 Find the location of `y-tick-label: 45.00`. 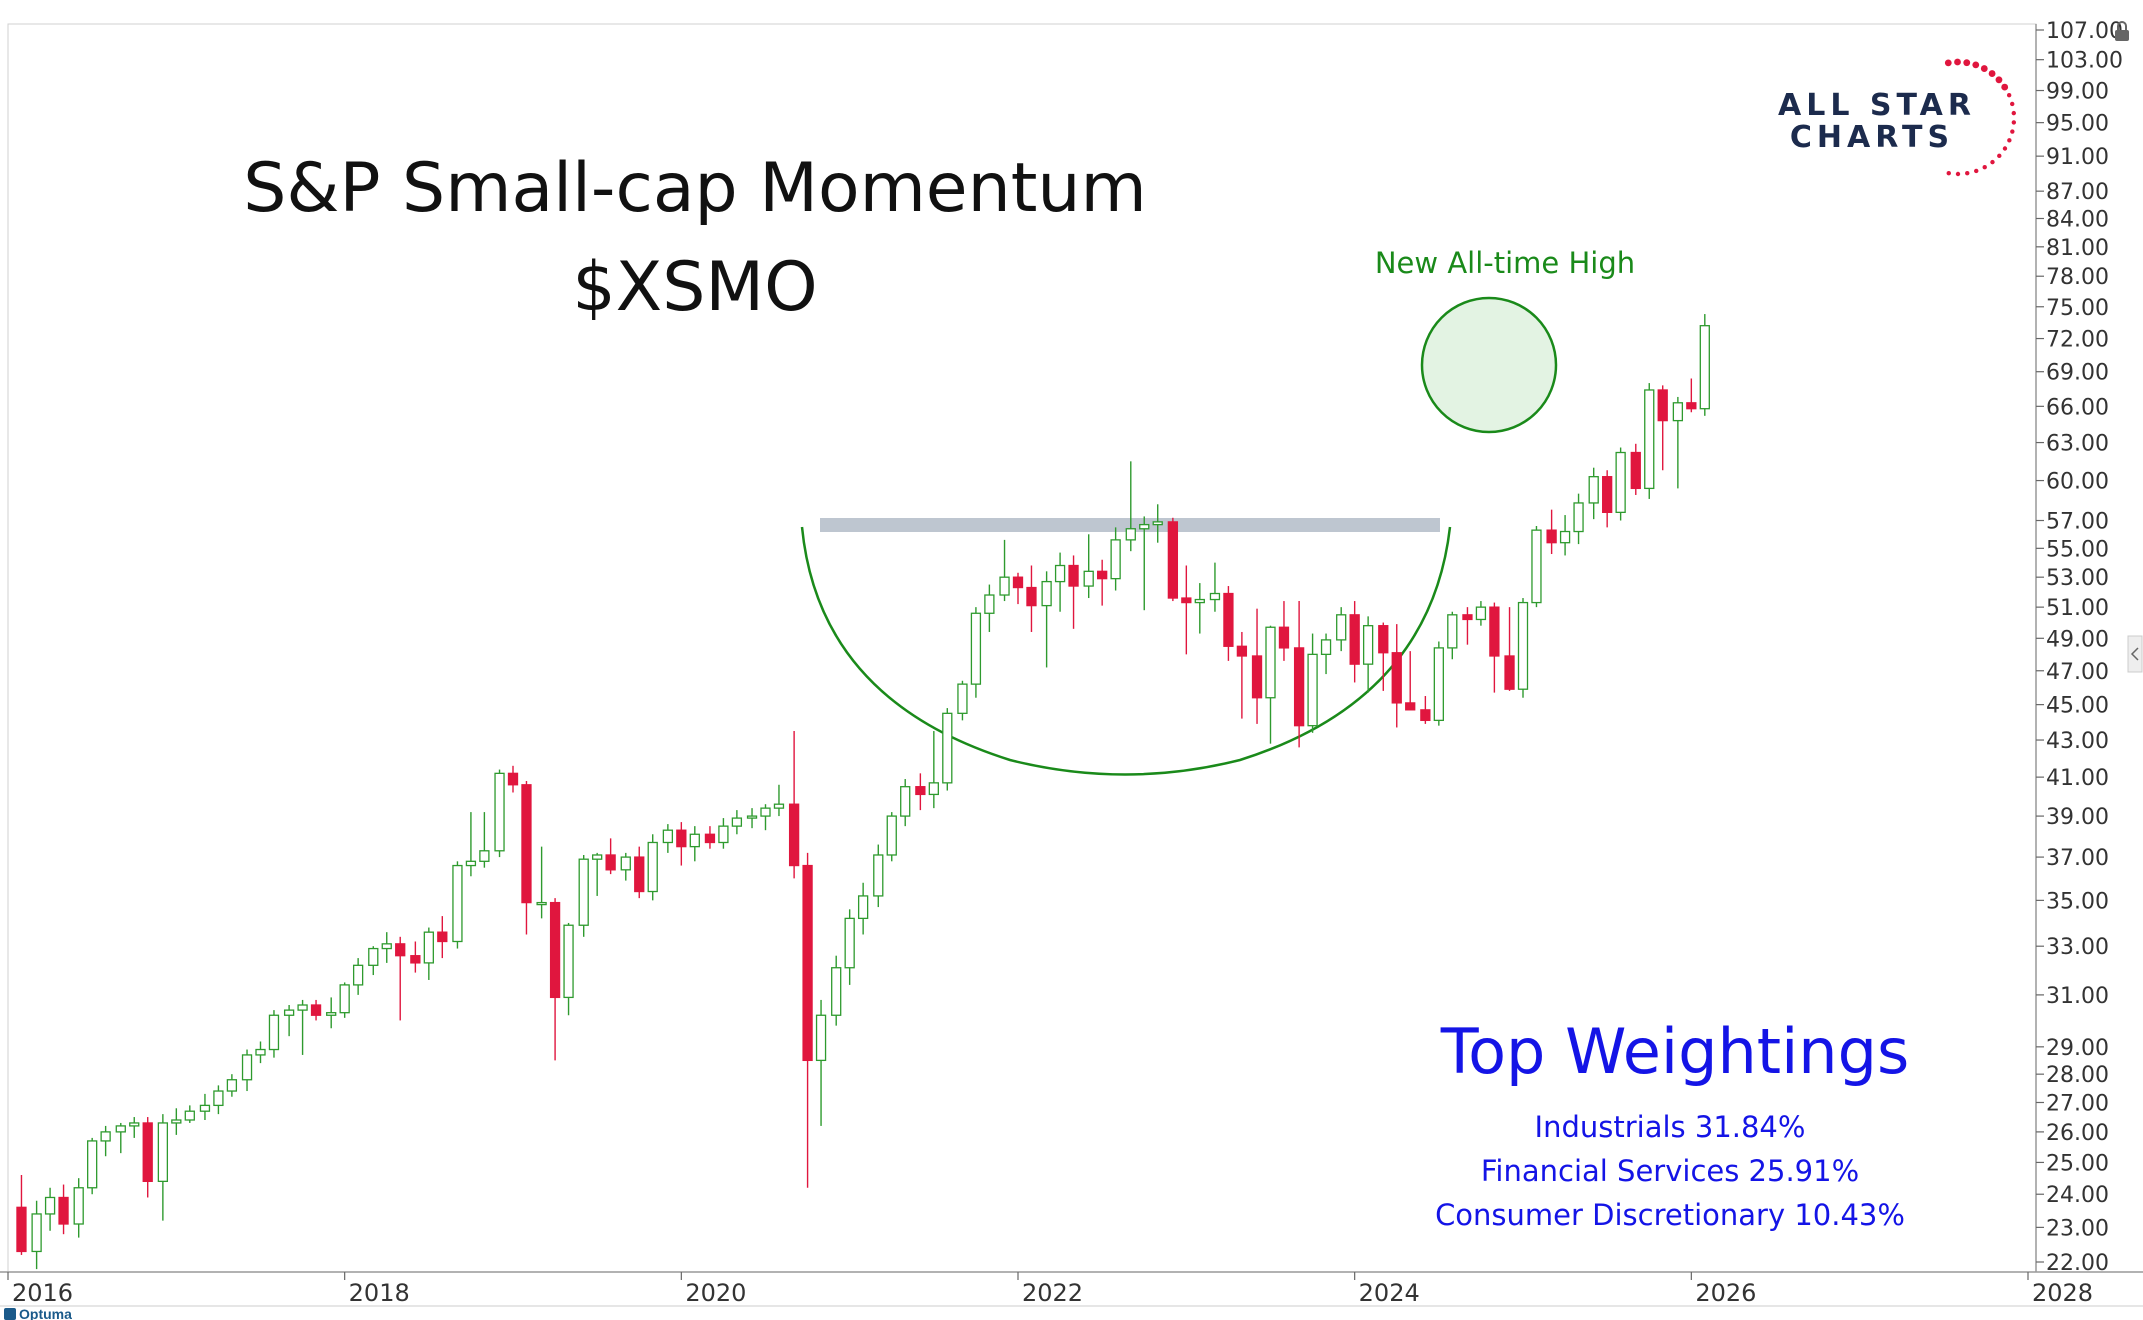

y-tick-label: 45.00 is located at coordinates (2077, 706).